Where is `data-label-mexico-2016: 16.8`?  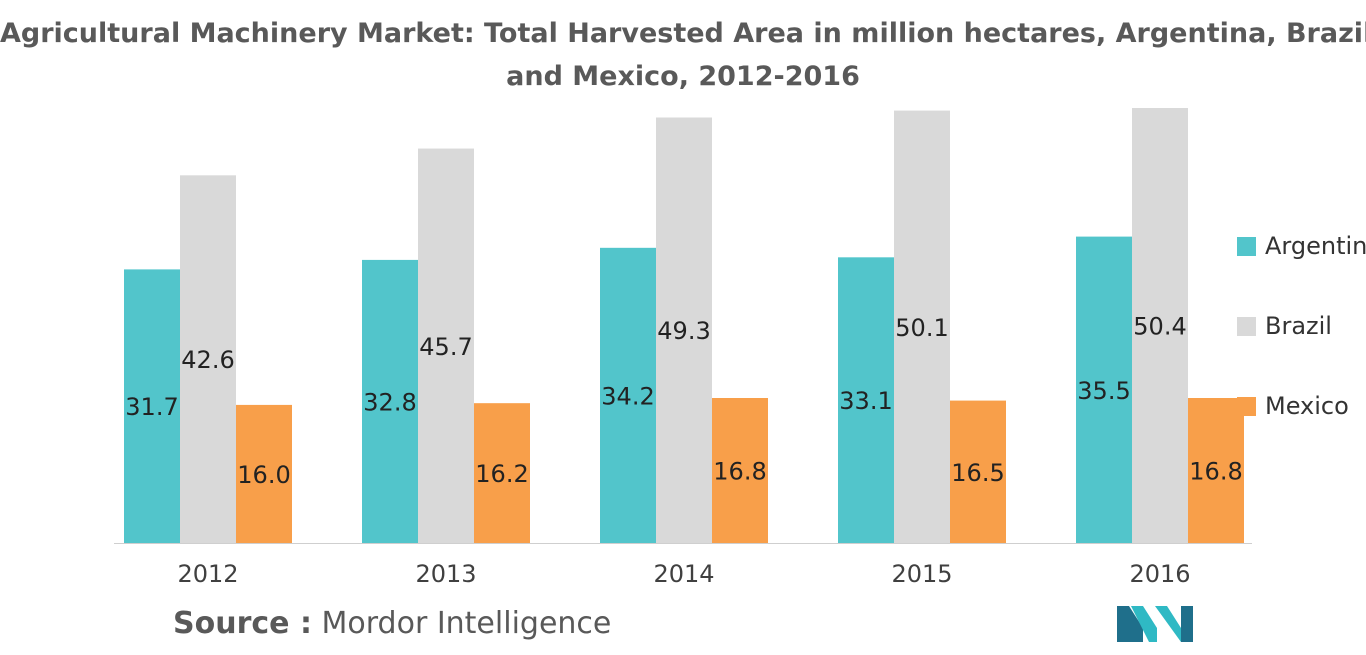 data-label-mexico-2016: 16.8 is located at coordinates (1215, 472).